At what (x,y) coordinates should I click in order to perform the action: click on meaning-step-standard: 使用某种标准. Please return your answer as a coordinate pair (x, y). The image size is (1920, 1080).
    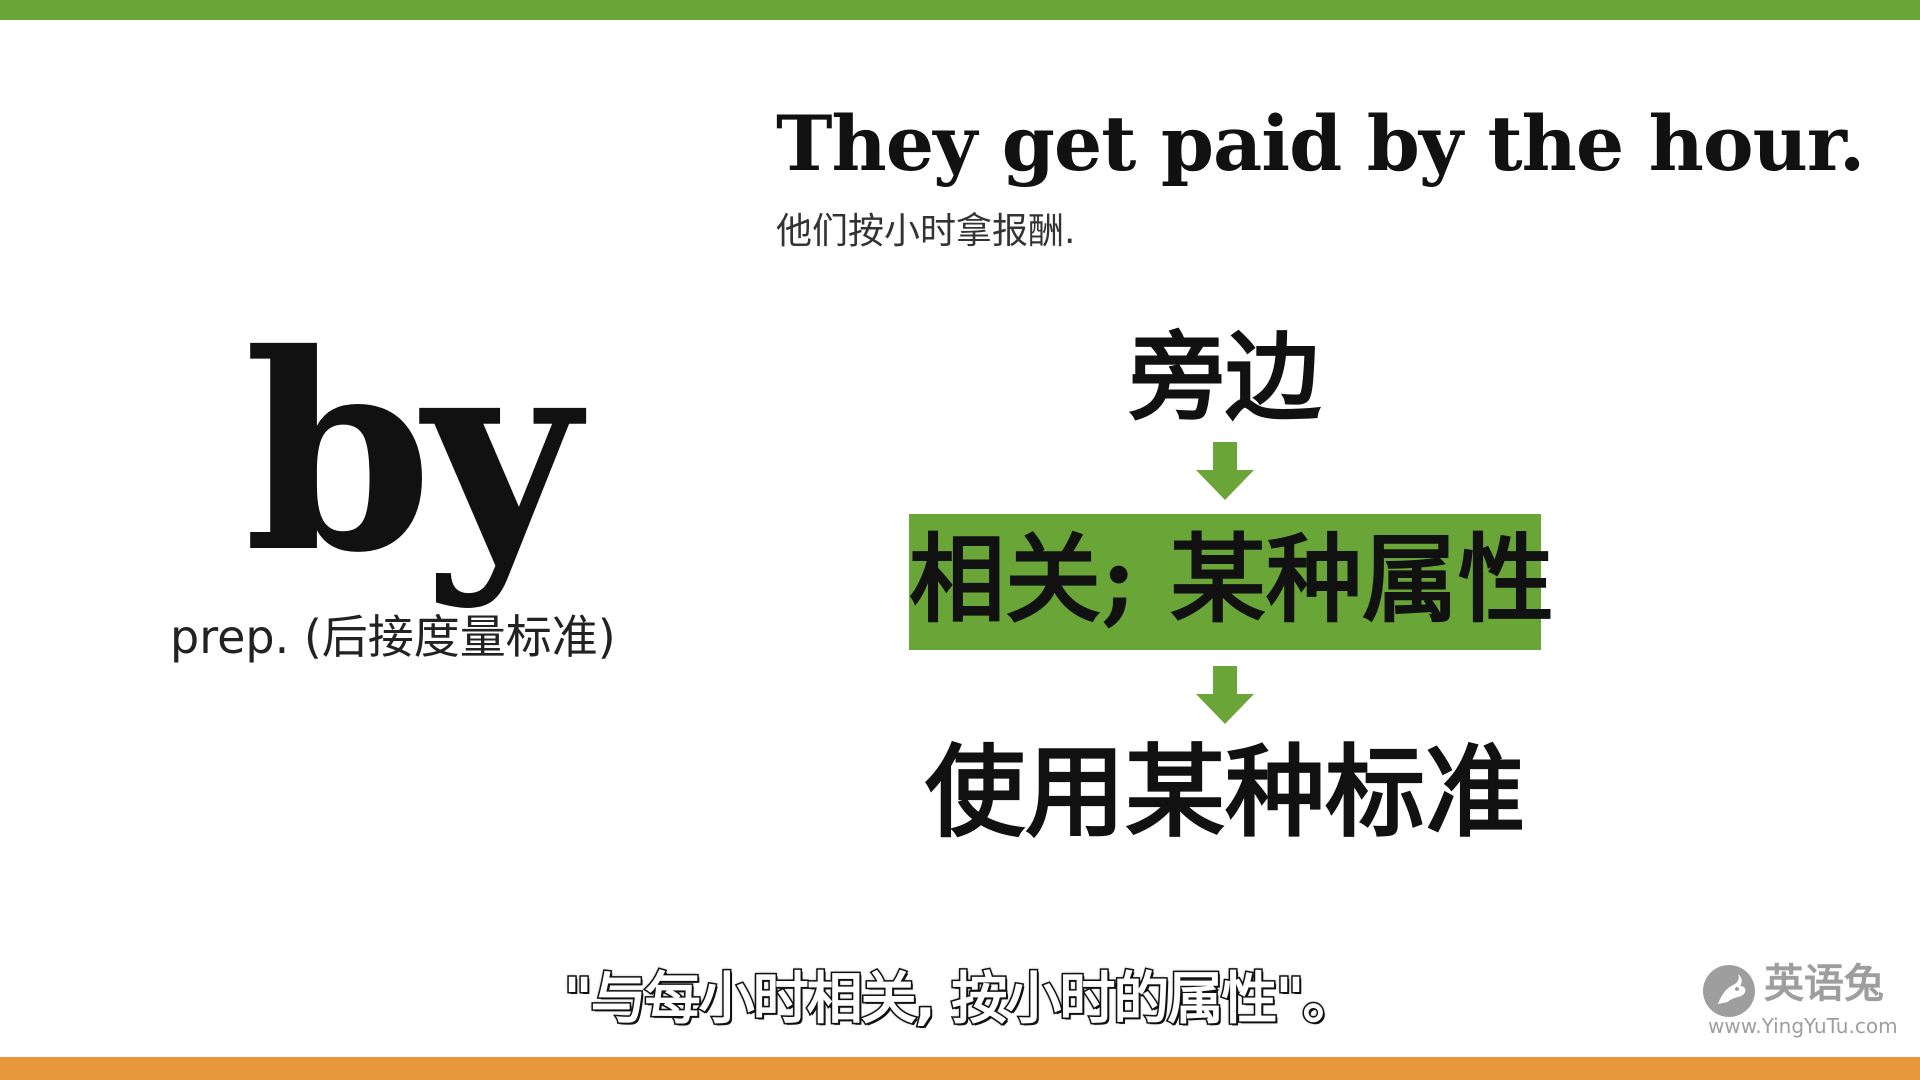
    Looking at the image, I should click on (1225, 792).